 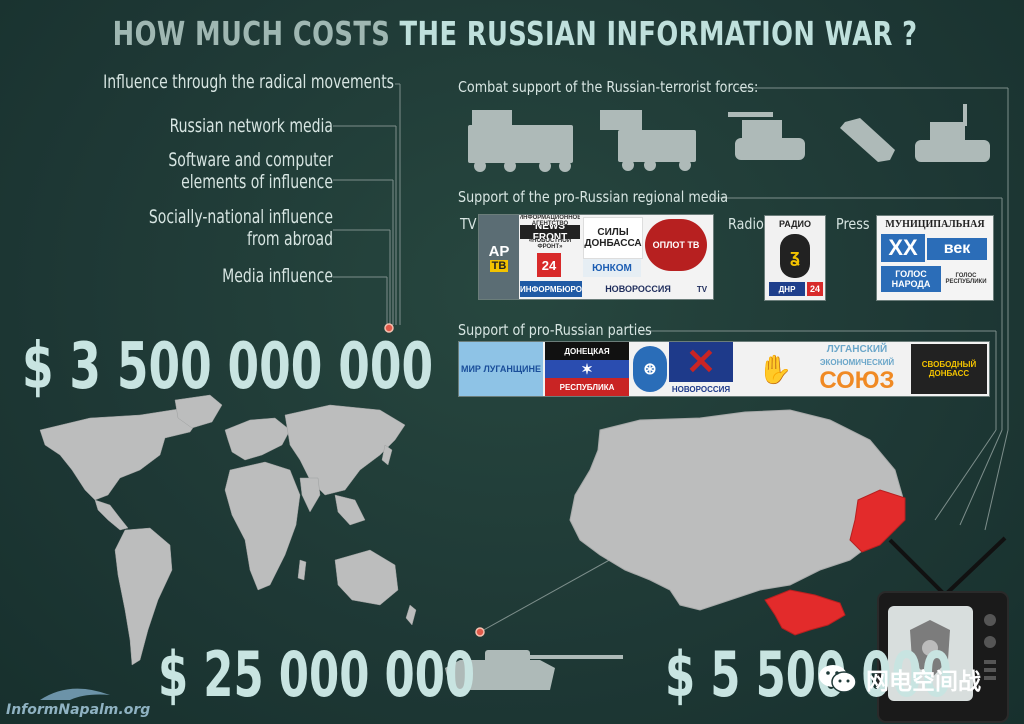 What do you see at coordinates (838, 679) in the screenshot?
I see `wechat-icon` at bounding box center [838, 679].